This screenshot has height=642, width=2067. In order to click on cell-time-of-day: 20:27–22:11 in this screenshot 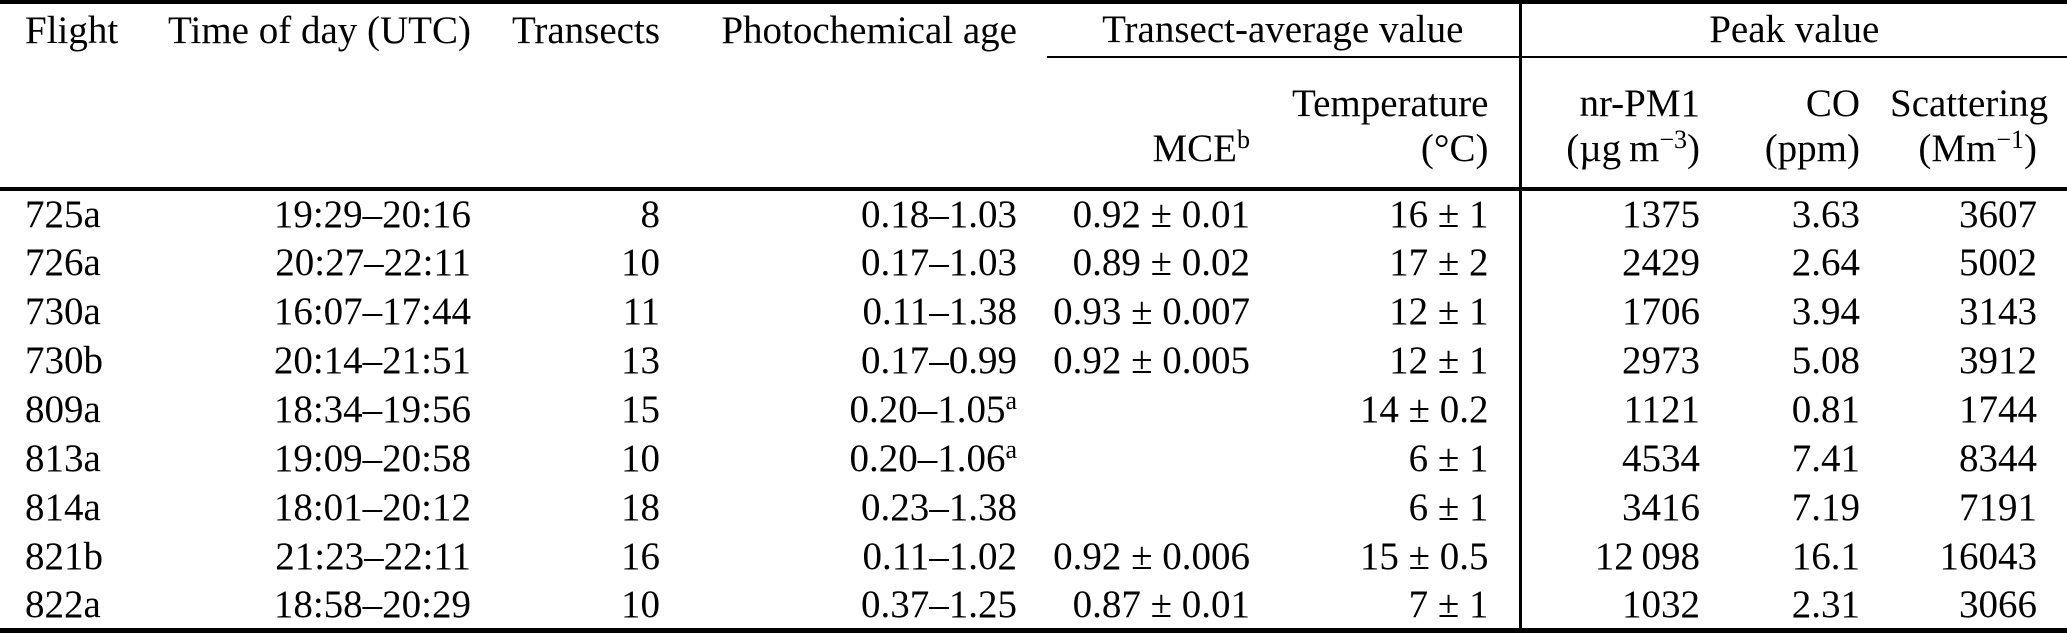, I will do `click(373, 262)`.